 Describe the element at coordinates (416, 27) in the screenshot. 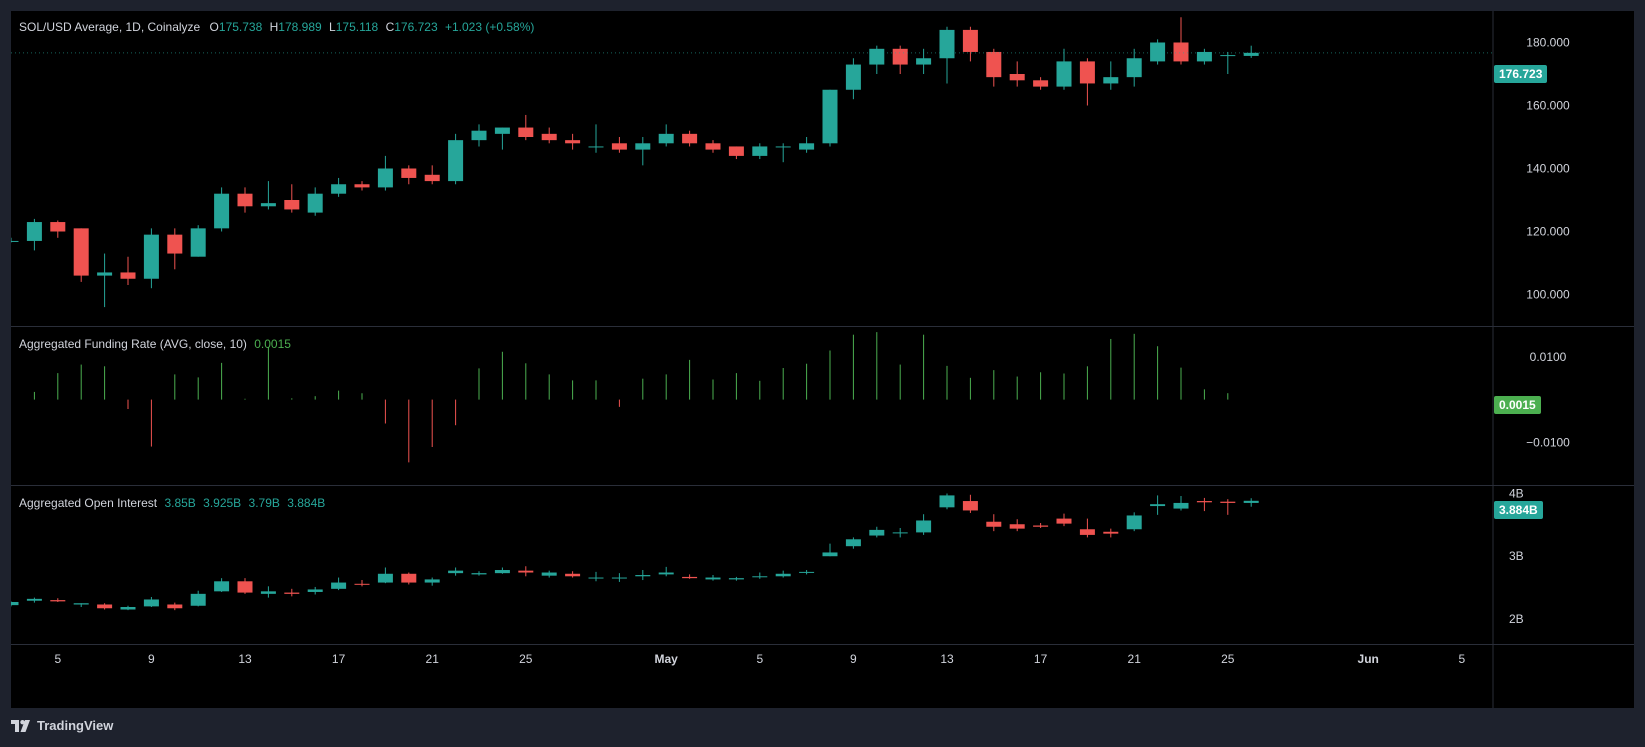

I see `close-value: 176.723` at that location.